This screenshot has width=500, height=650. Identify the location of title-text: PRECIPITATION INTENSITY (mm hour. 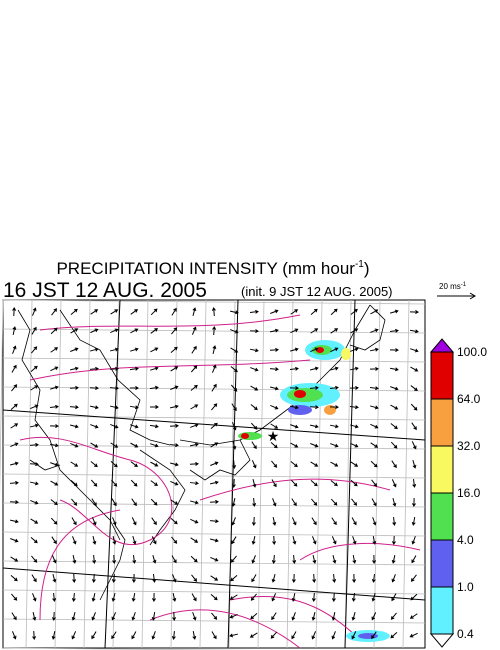
(205, 268).